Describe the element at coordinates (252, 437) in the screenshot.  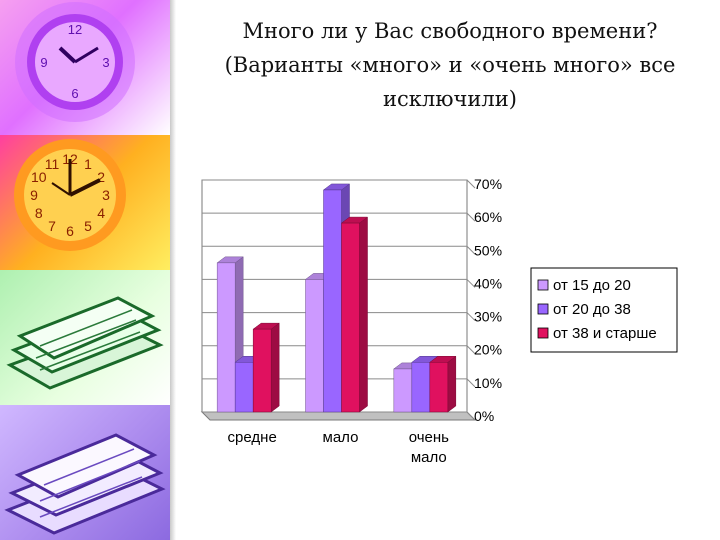
I see `x-category-label: средне` at that location.